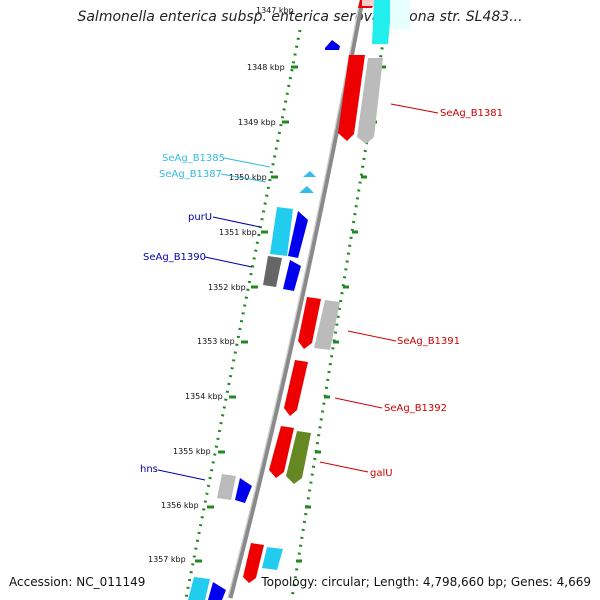  Describe the element at coordinates (192, 451) in the screenshot. I see `tick-label-1355: 1355 kbp` at that location.